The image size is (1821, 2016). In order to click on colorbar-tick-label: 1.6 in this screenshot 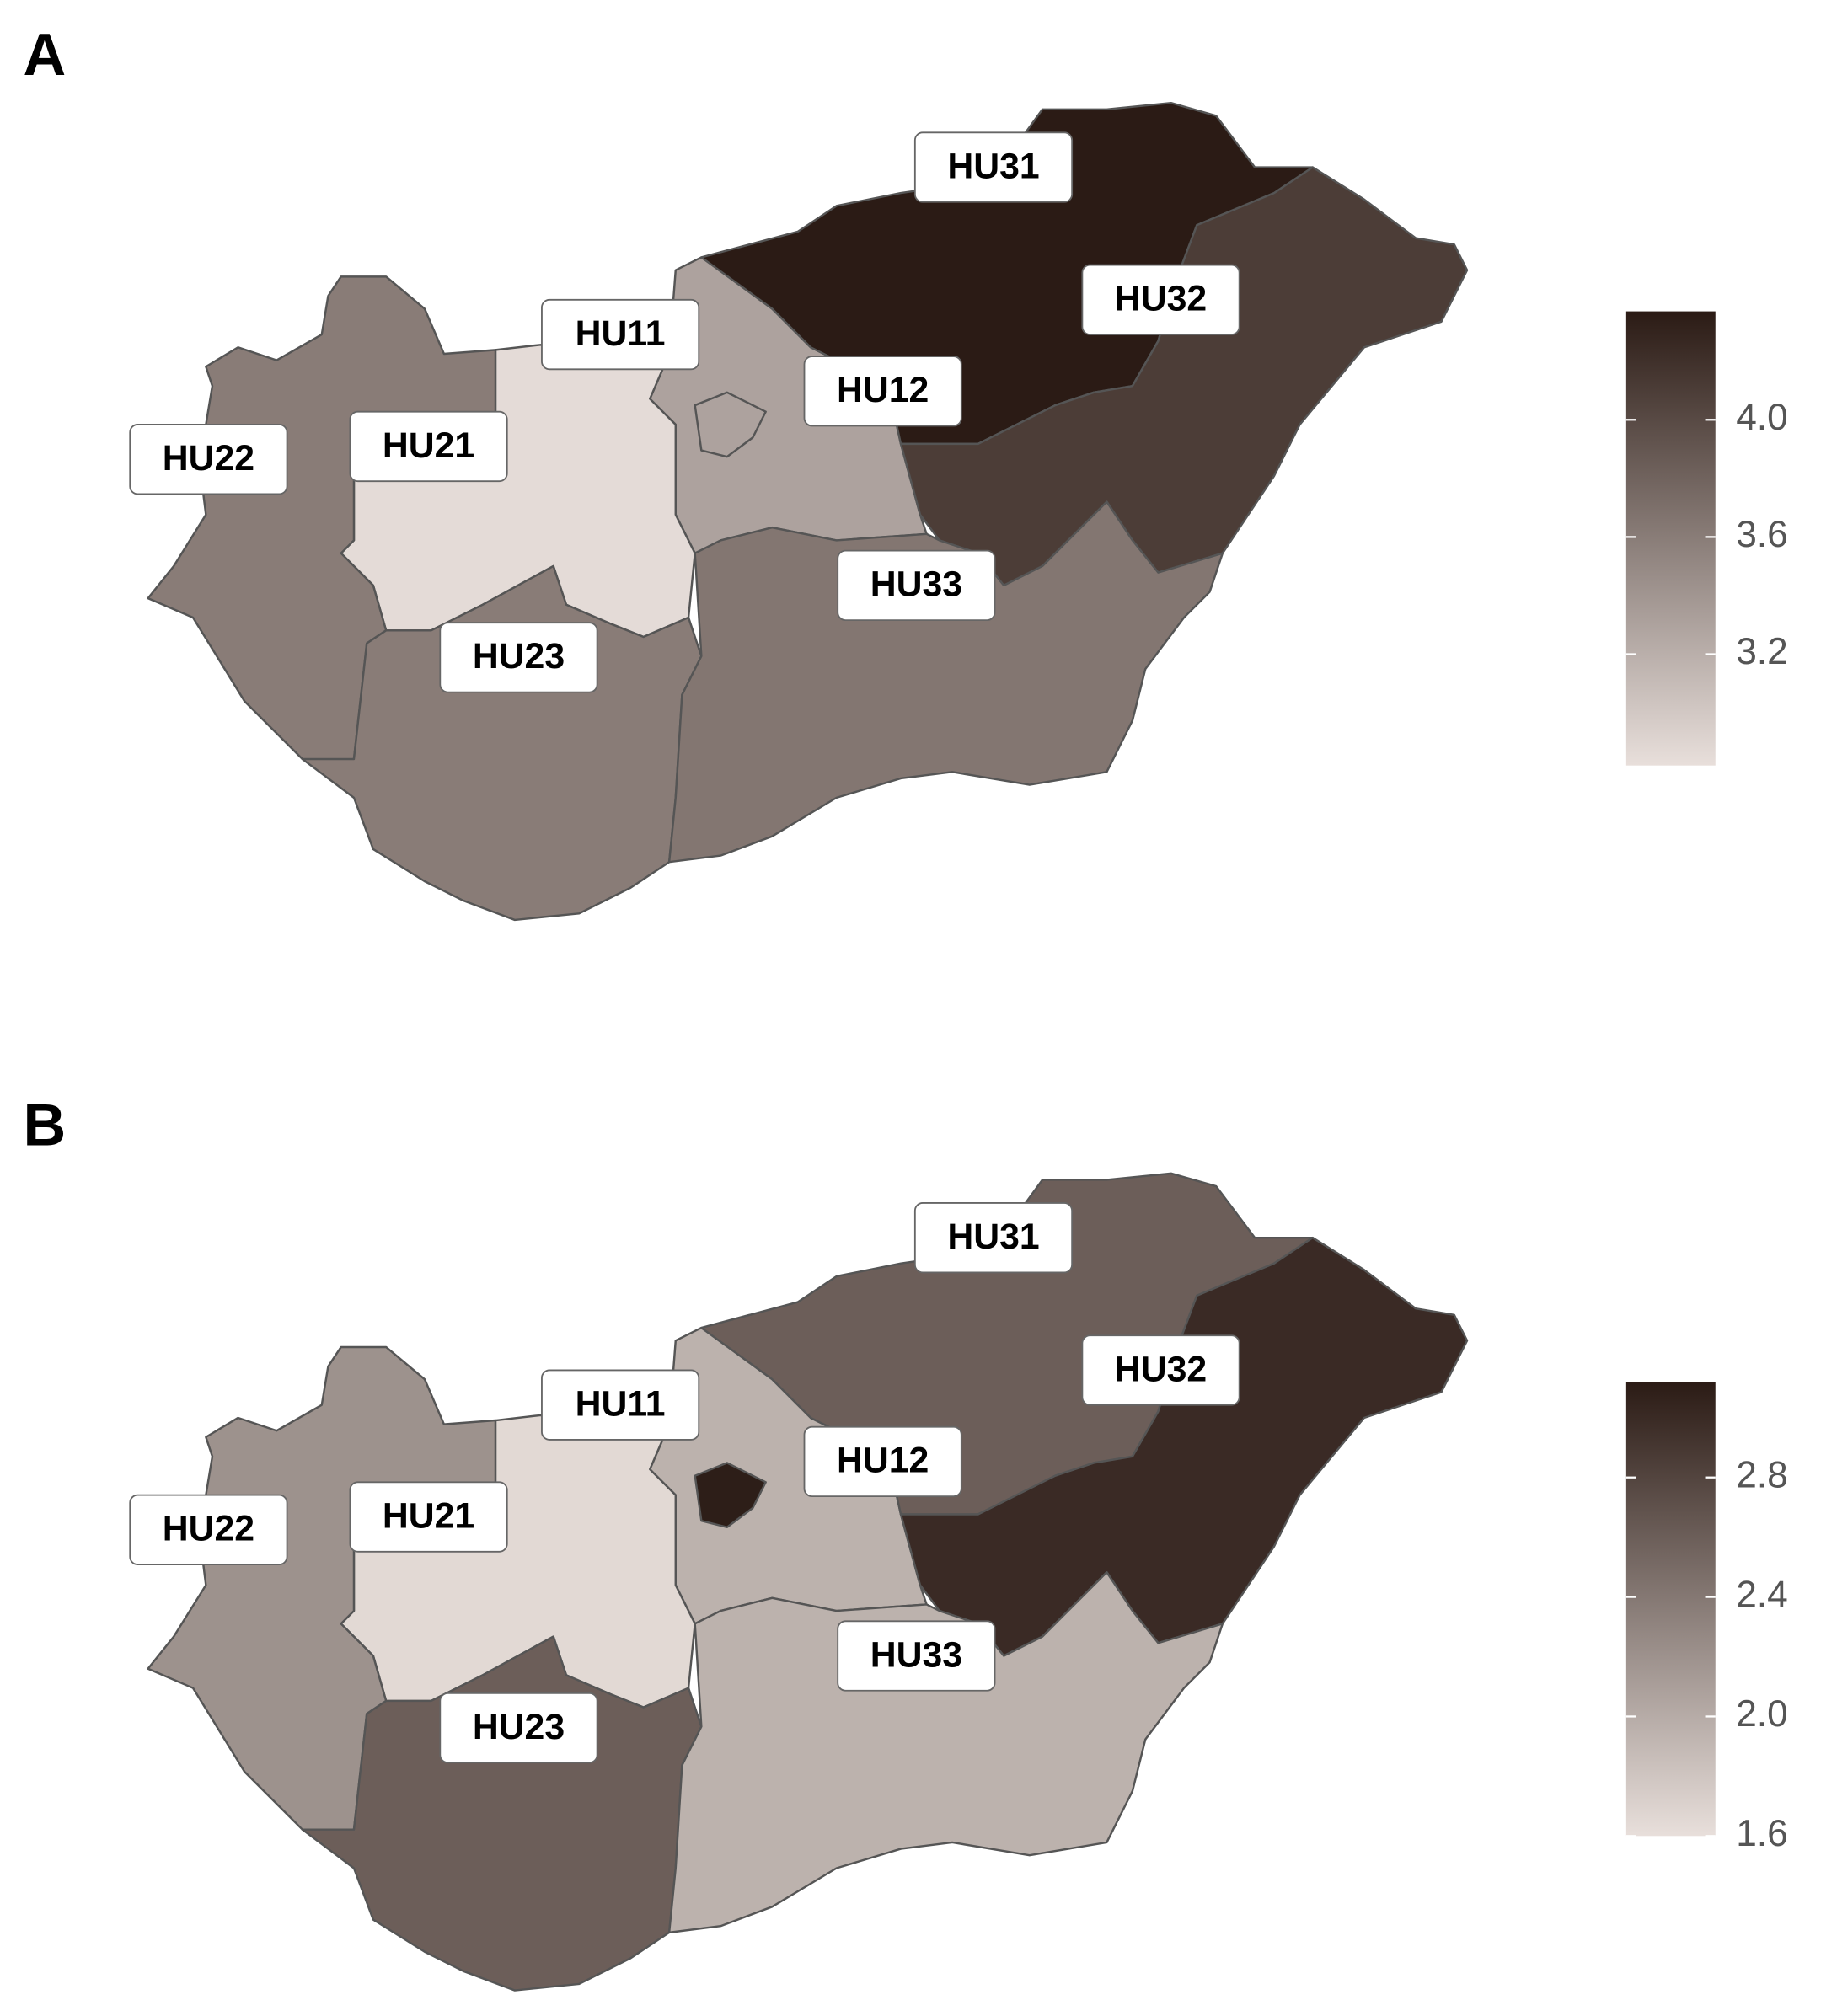, I will do `click(1762, 1833)`.